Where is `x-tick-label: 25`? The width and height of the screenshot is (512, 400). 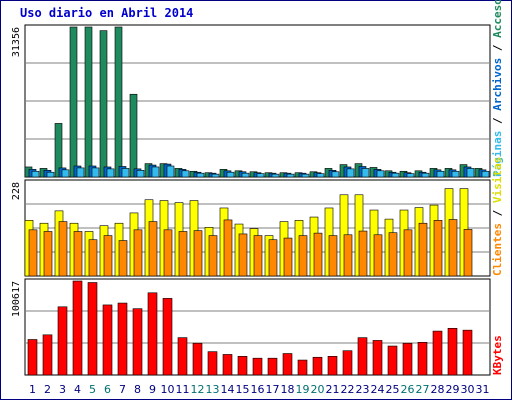 x-tick-label: 25 is located at coordinates (393, 389).